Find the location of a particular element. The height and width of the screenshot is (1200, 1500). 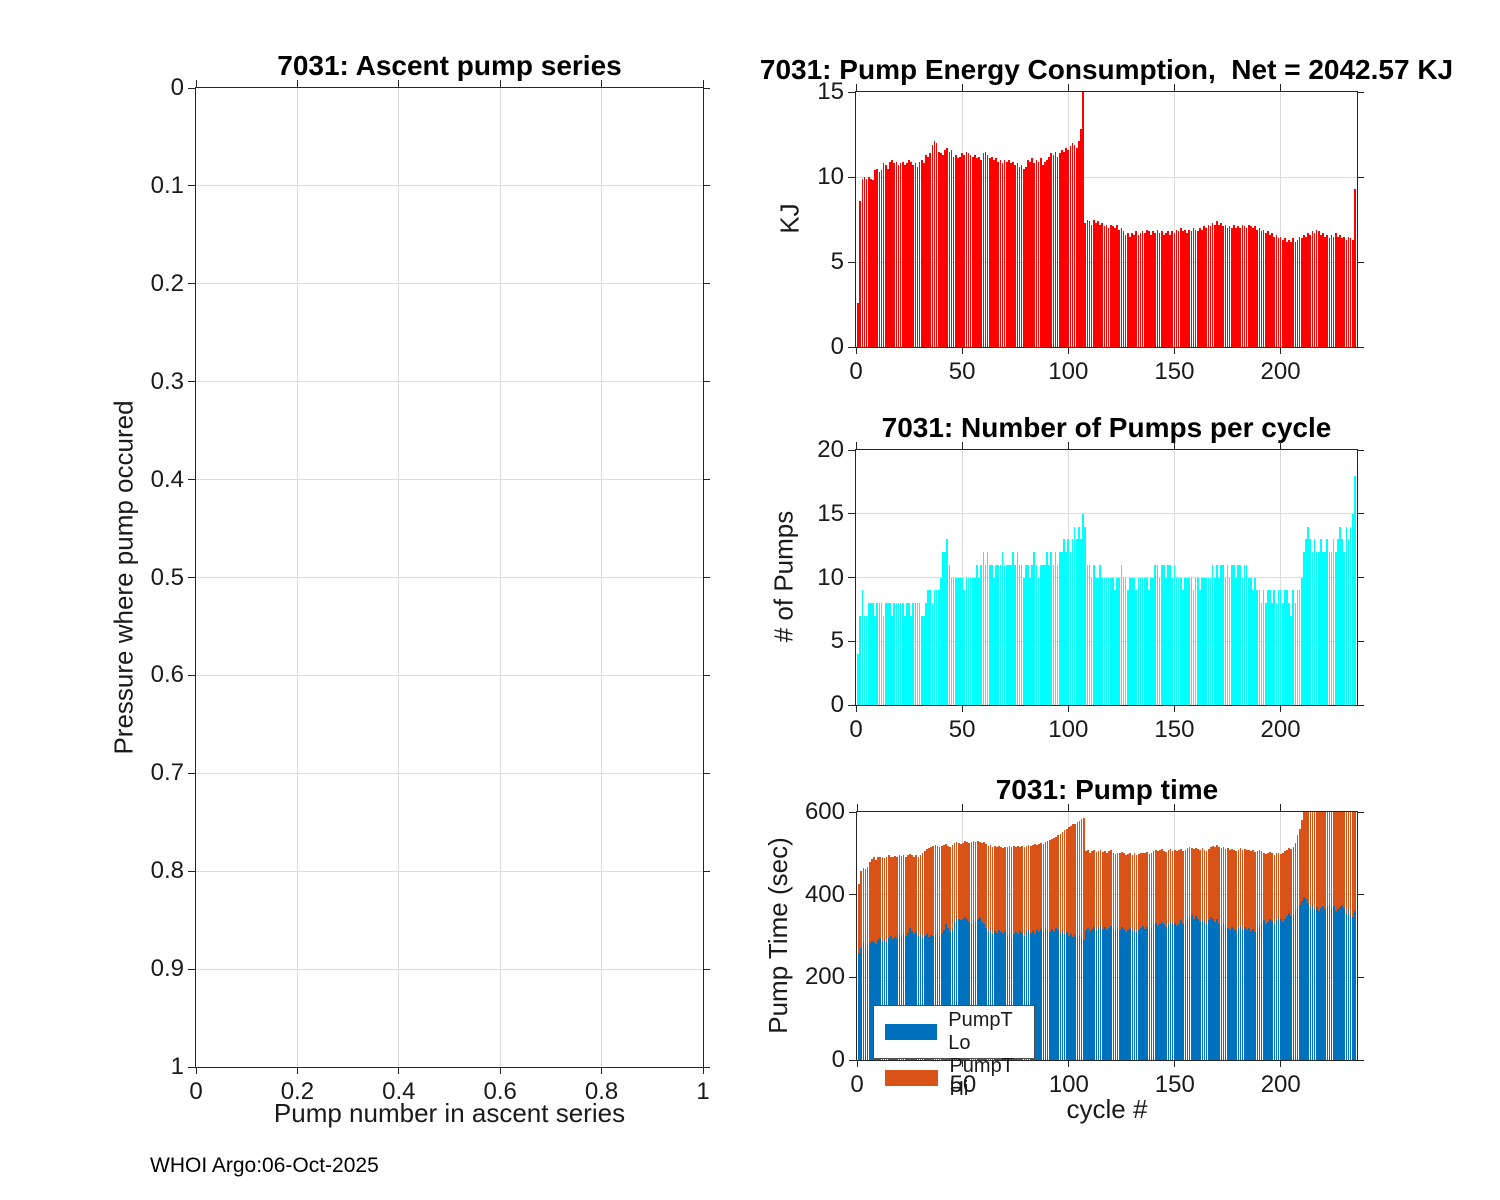

energy-plot-area: 0 50 100 150 200 0 5 10 15 is located at coordinates (1090, 231).